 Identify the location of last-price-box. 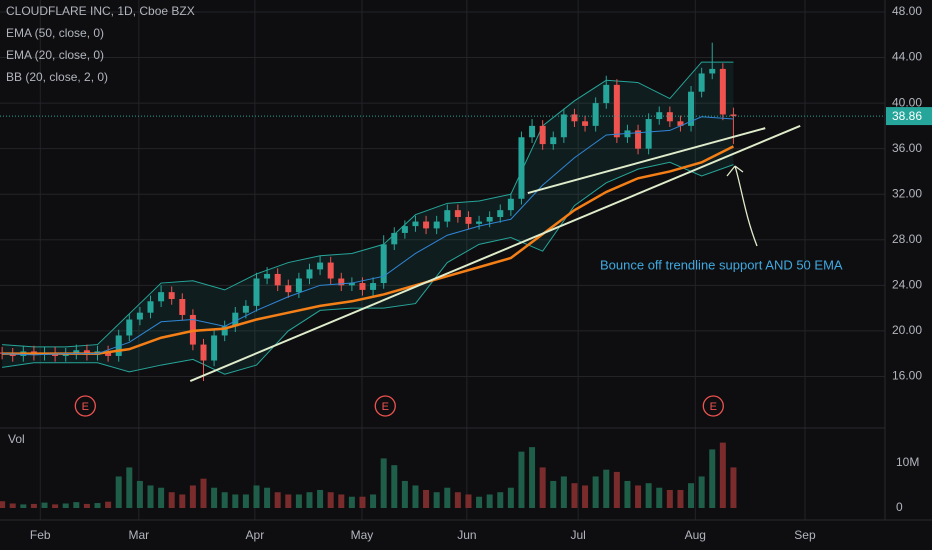
(909, 116).